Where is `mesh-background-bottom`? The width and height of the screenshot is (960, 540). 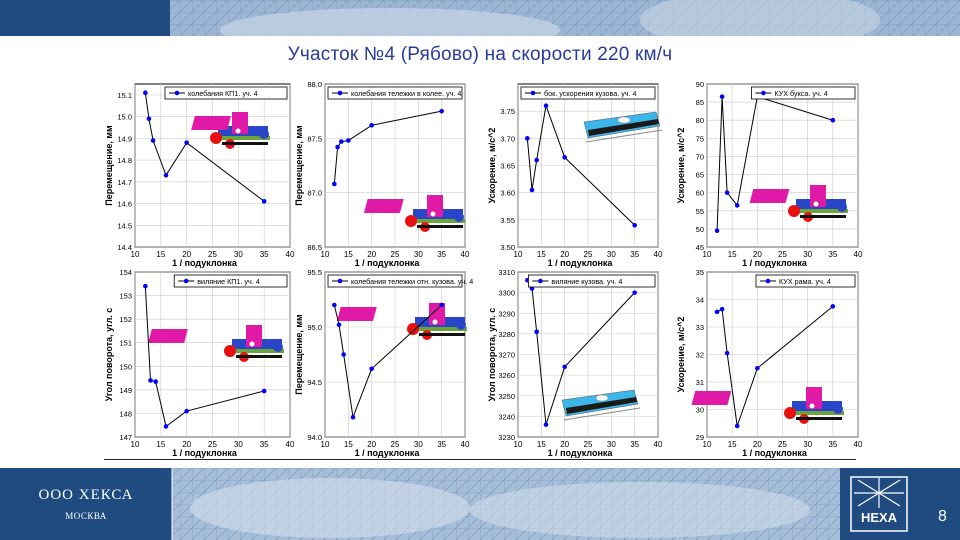 mesh-background-bottom is located at coordinates (505, 504).